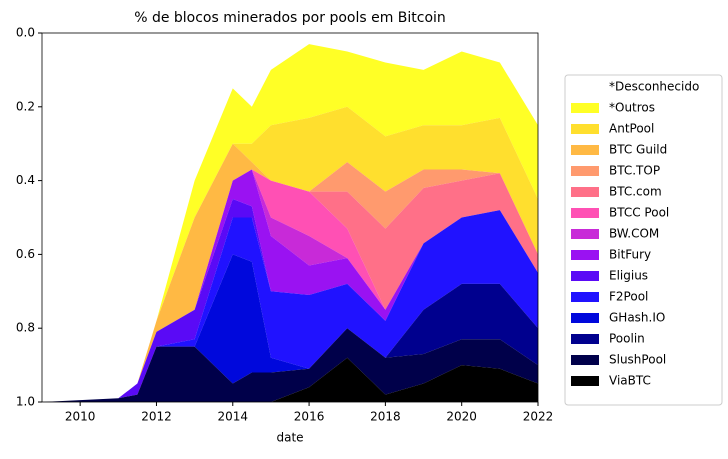  I want to click on y-tick-label: 1.0, so click(25, 402).